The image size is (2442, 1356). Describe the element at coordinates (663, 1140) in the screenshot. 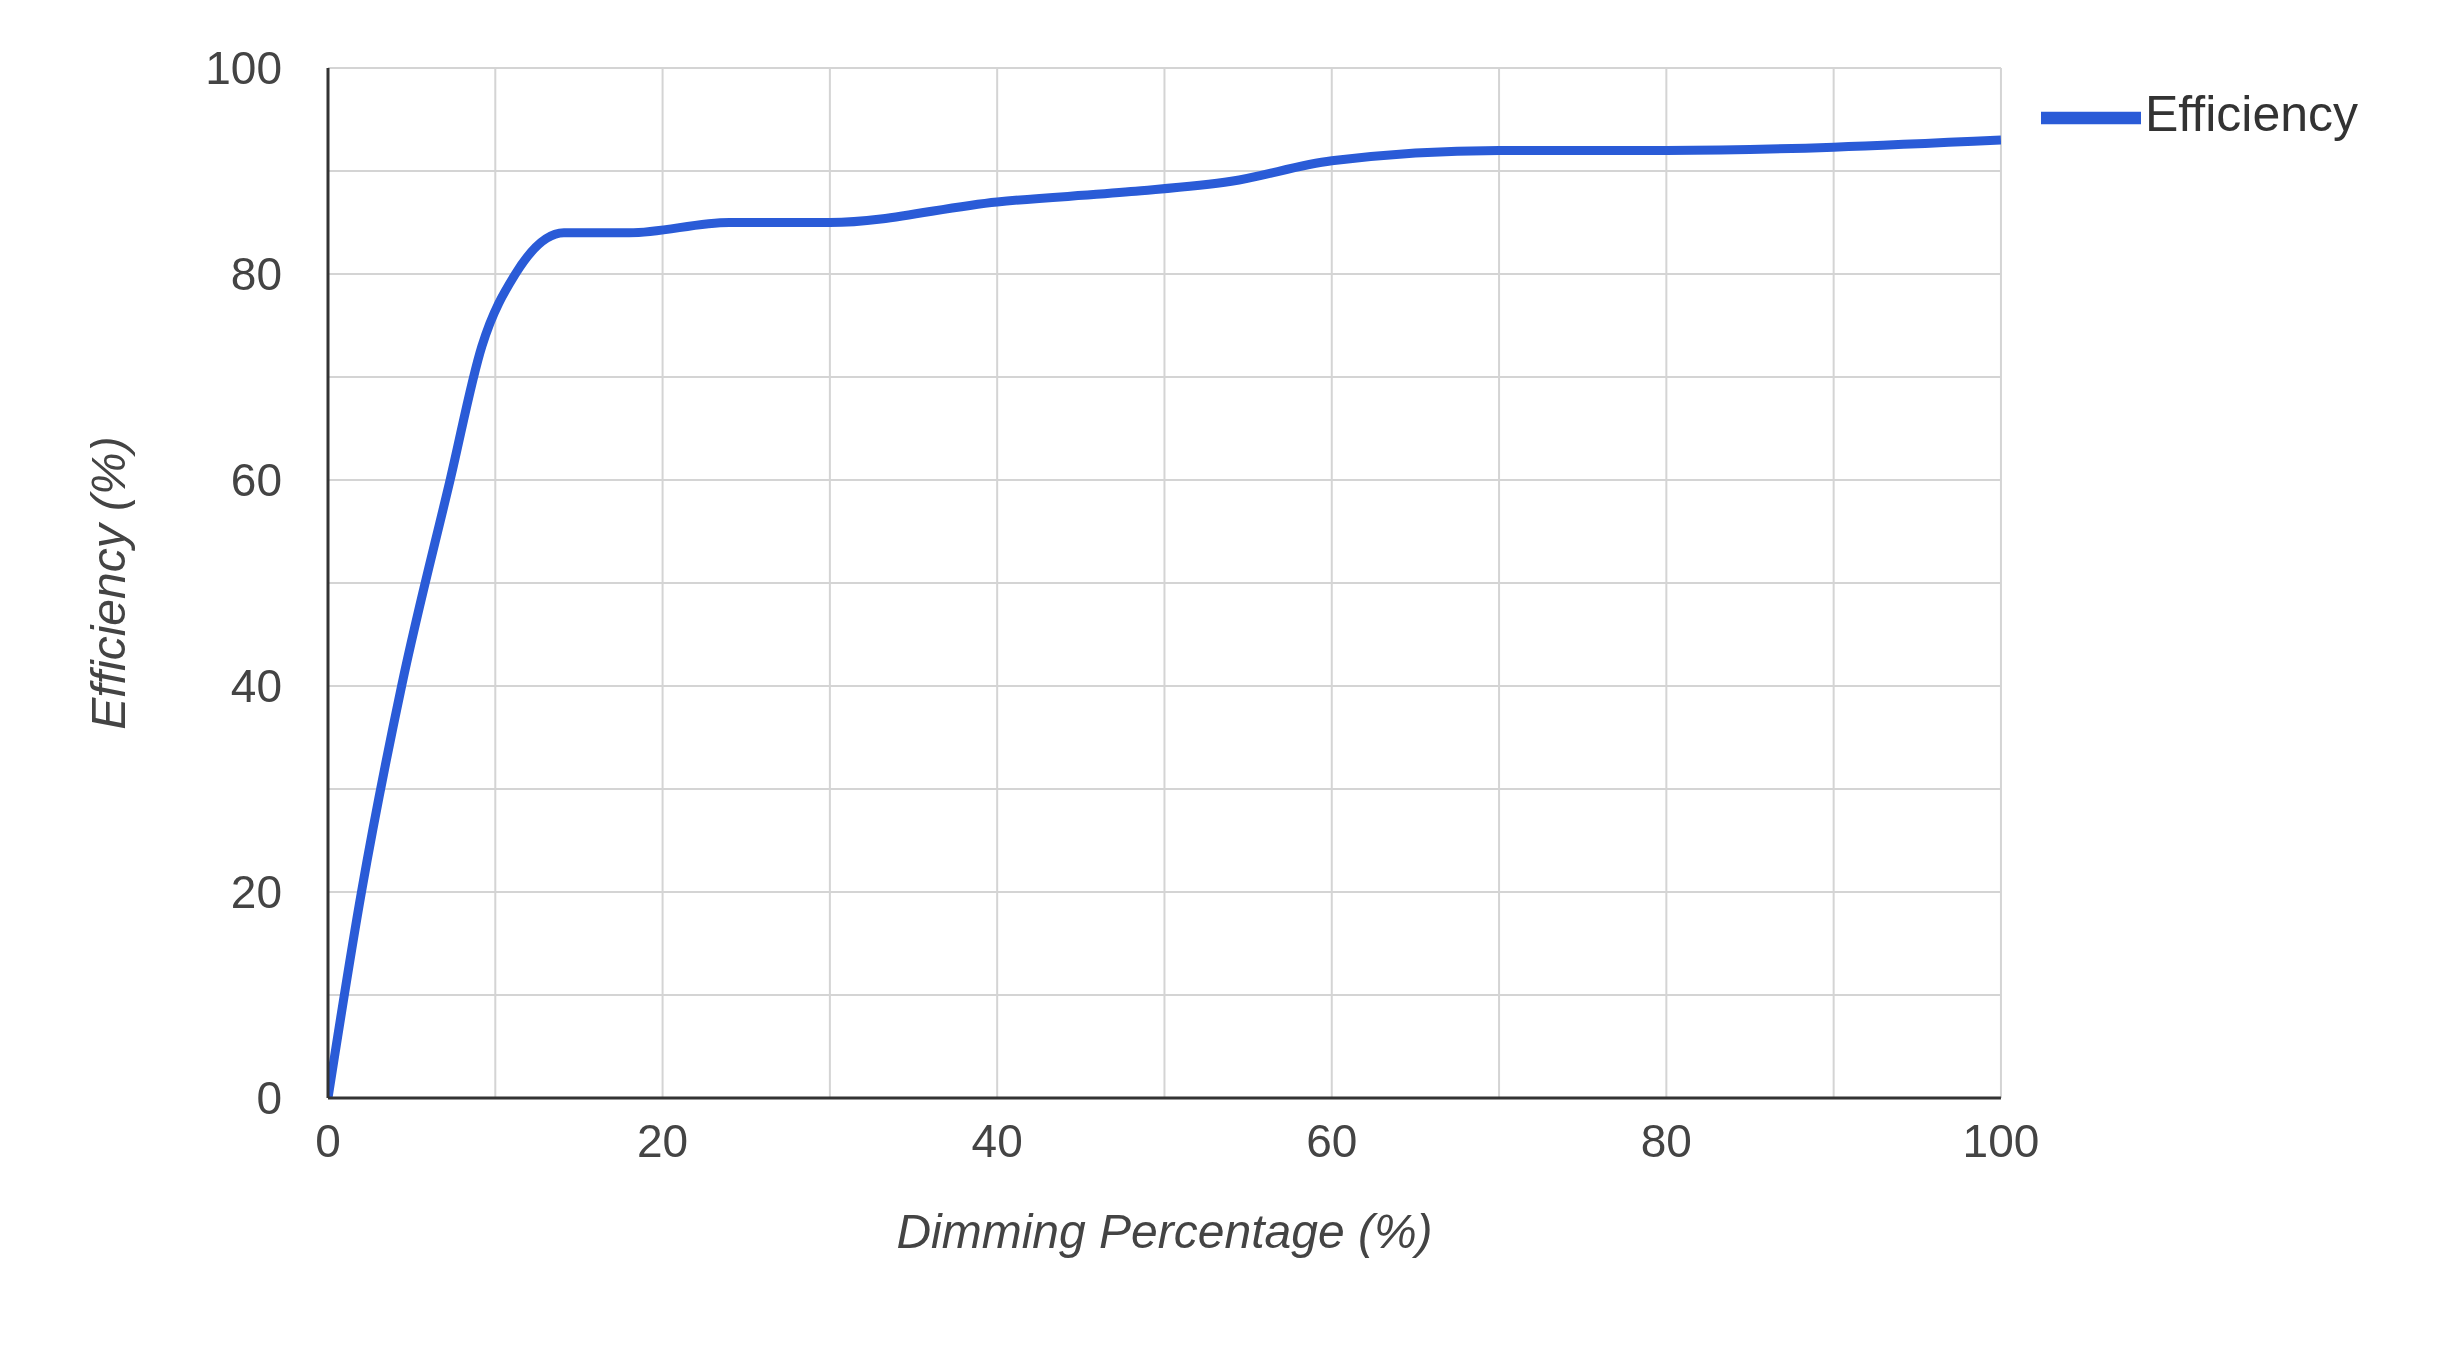

I see `x-tick-label: 20` at that location.